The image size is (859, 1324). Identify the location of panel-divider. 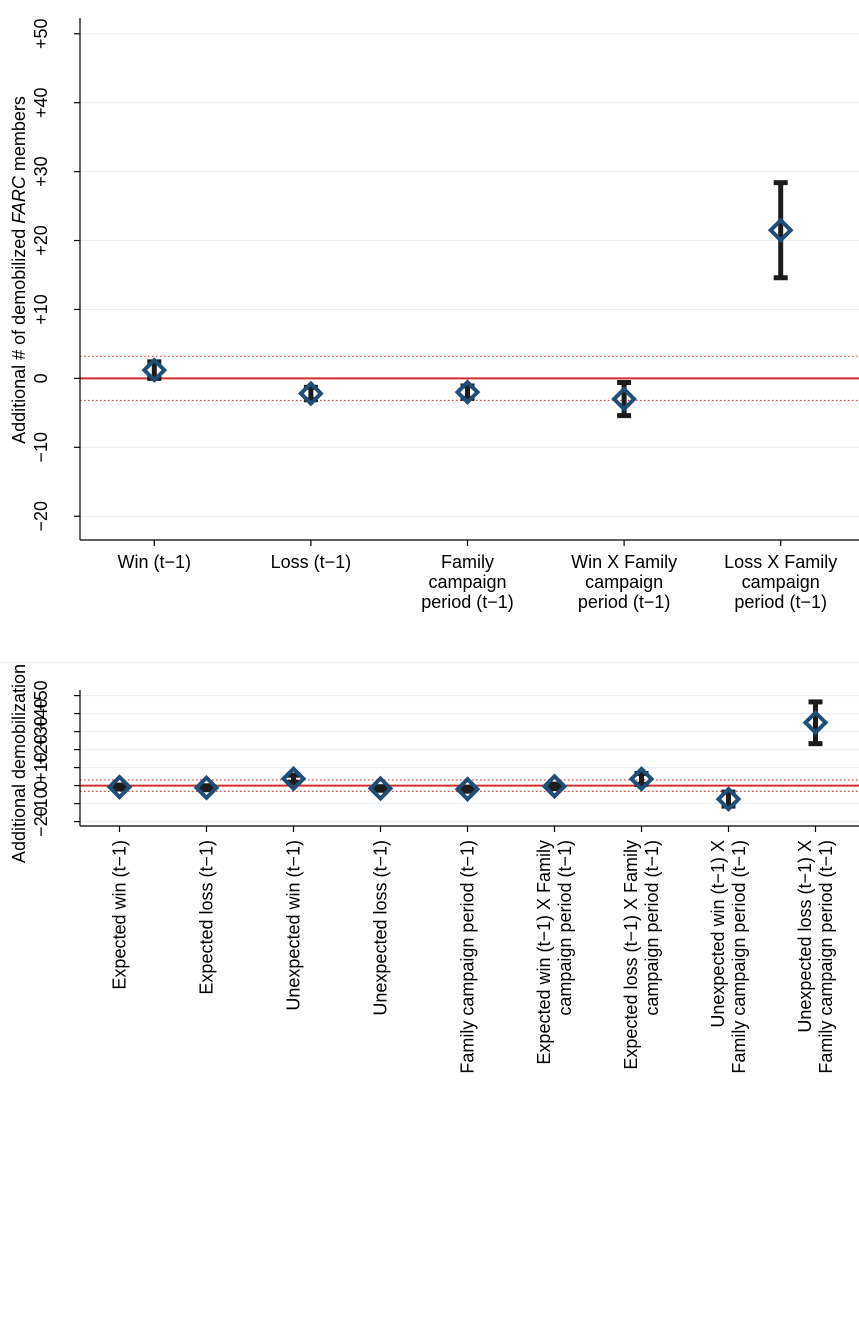
(429, 662).